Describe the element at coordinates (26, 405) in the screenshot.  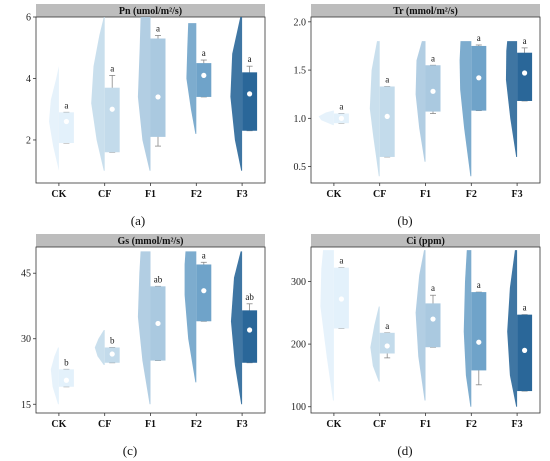
I see `y-tick-label: 15` at that location.